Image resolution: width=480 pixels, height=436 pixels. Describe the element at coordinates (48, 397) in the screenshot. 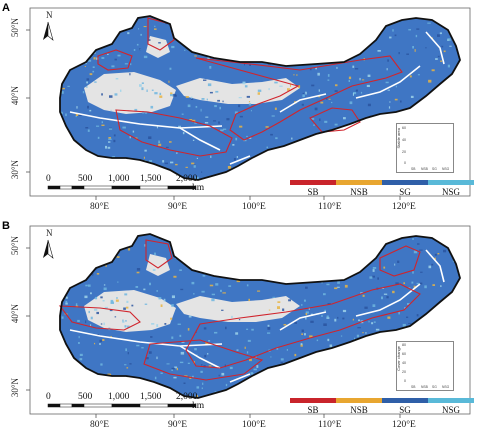

I see `scale-label-0: 0` at that location.